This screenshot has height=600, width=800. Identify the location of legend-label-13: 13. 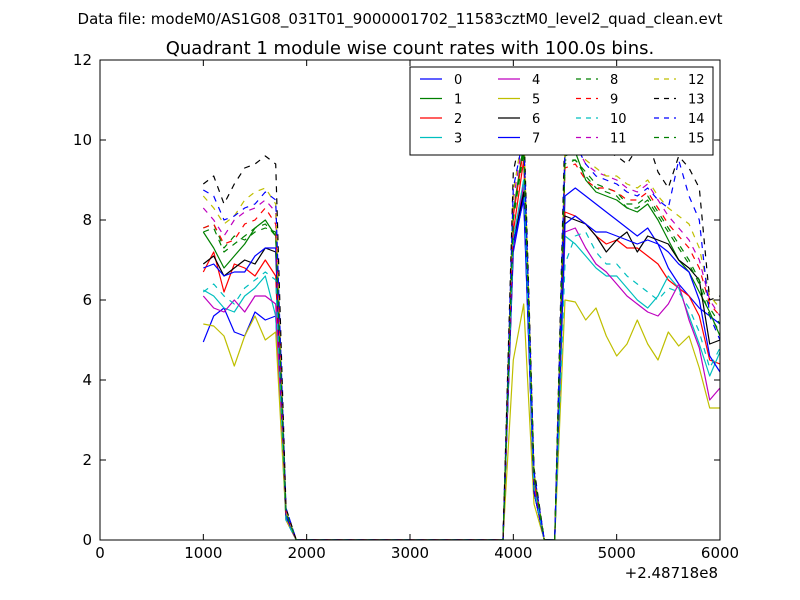
(696, 100).